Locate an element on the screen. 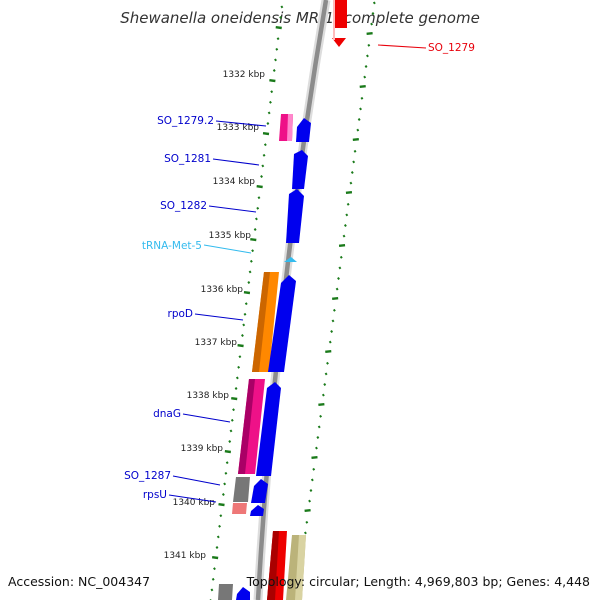 This screenshot has width=600, height=600. gene-label-dnag: dnaG is located at coordinates (167, 414).